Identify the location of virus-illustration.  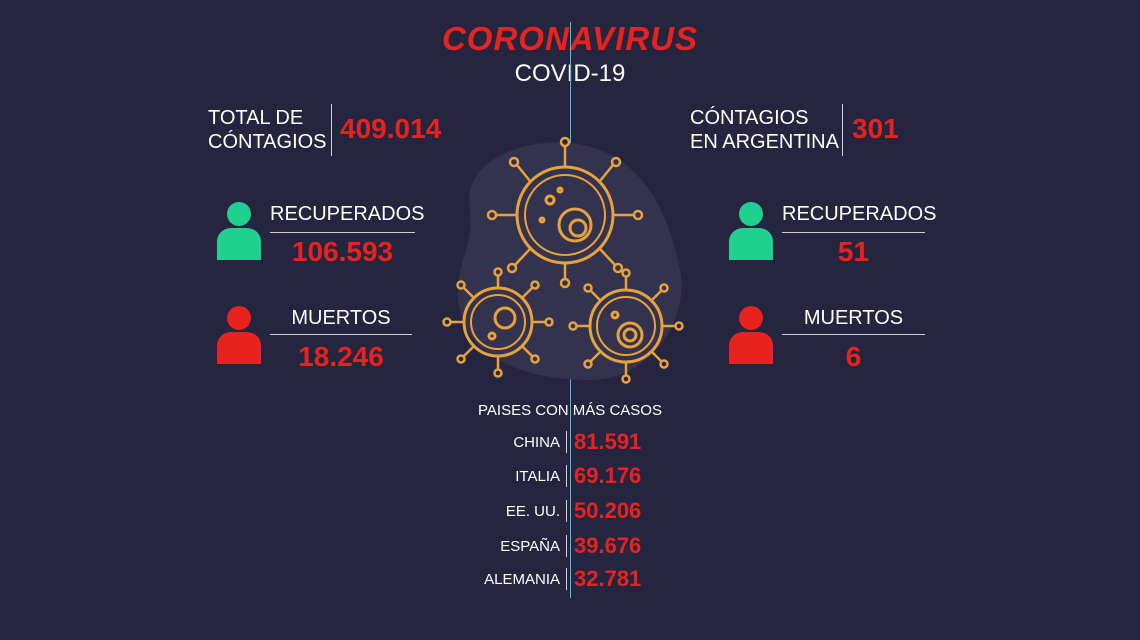
(563, 260).